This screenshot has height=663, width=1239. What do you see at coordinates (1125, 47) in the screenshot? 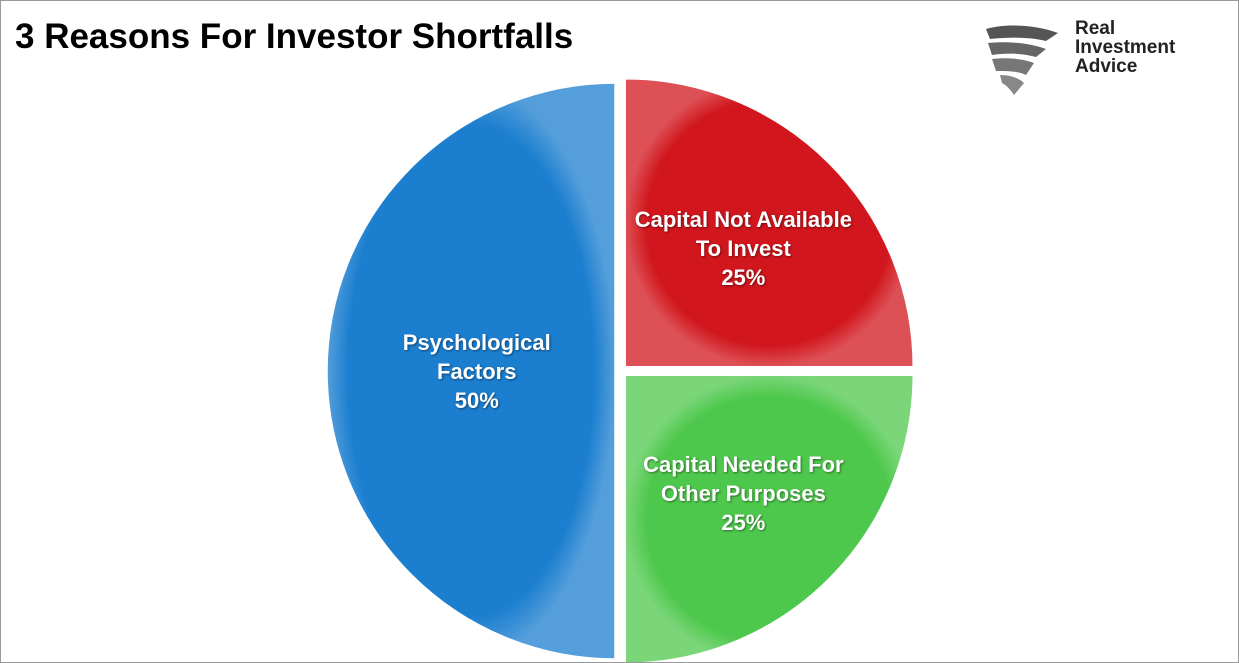
I see `logo-text: Real Investment Advice` at bounding box center [1125, 47].